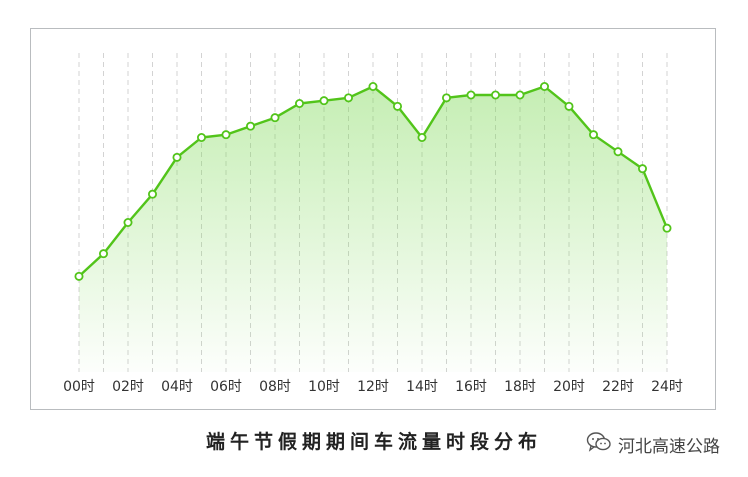  Describe the element at coordinates (79, 387) in the screenshot. I see `x-tick-label: 00时` at that location.